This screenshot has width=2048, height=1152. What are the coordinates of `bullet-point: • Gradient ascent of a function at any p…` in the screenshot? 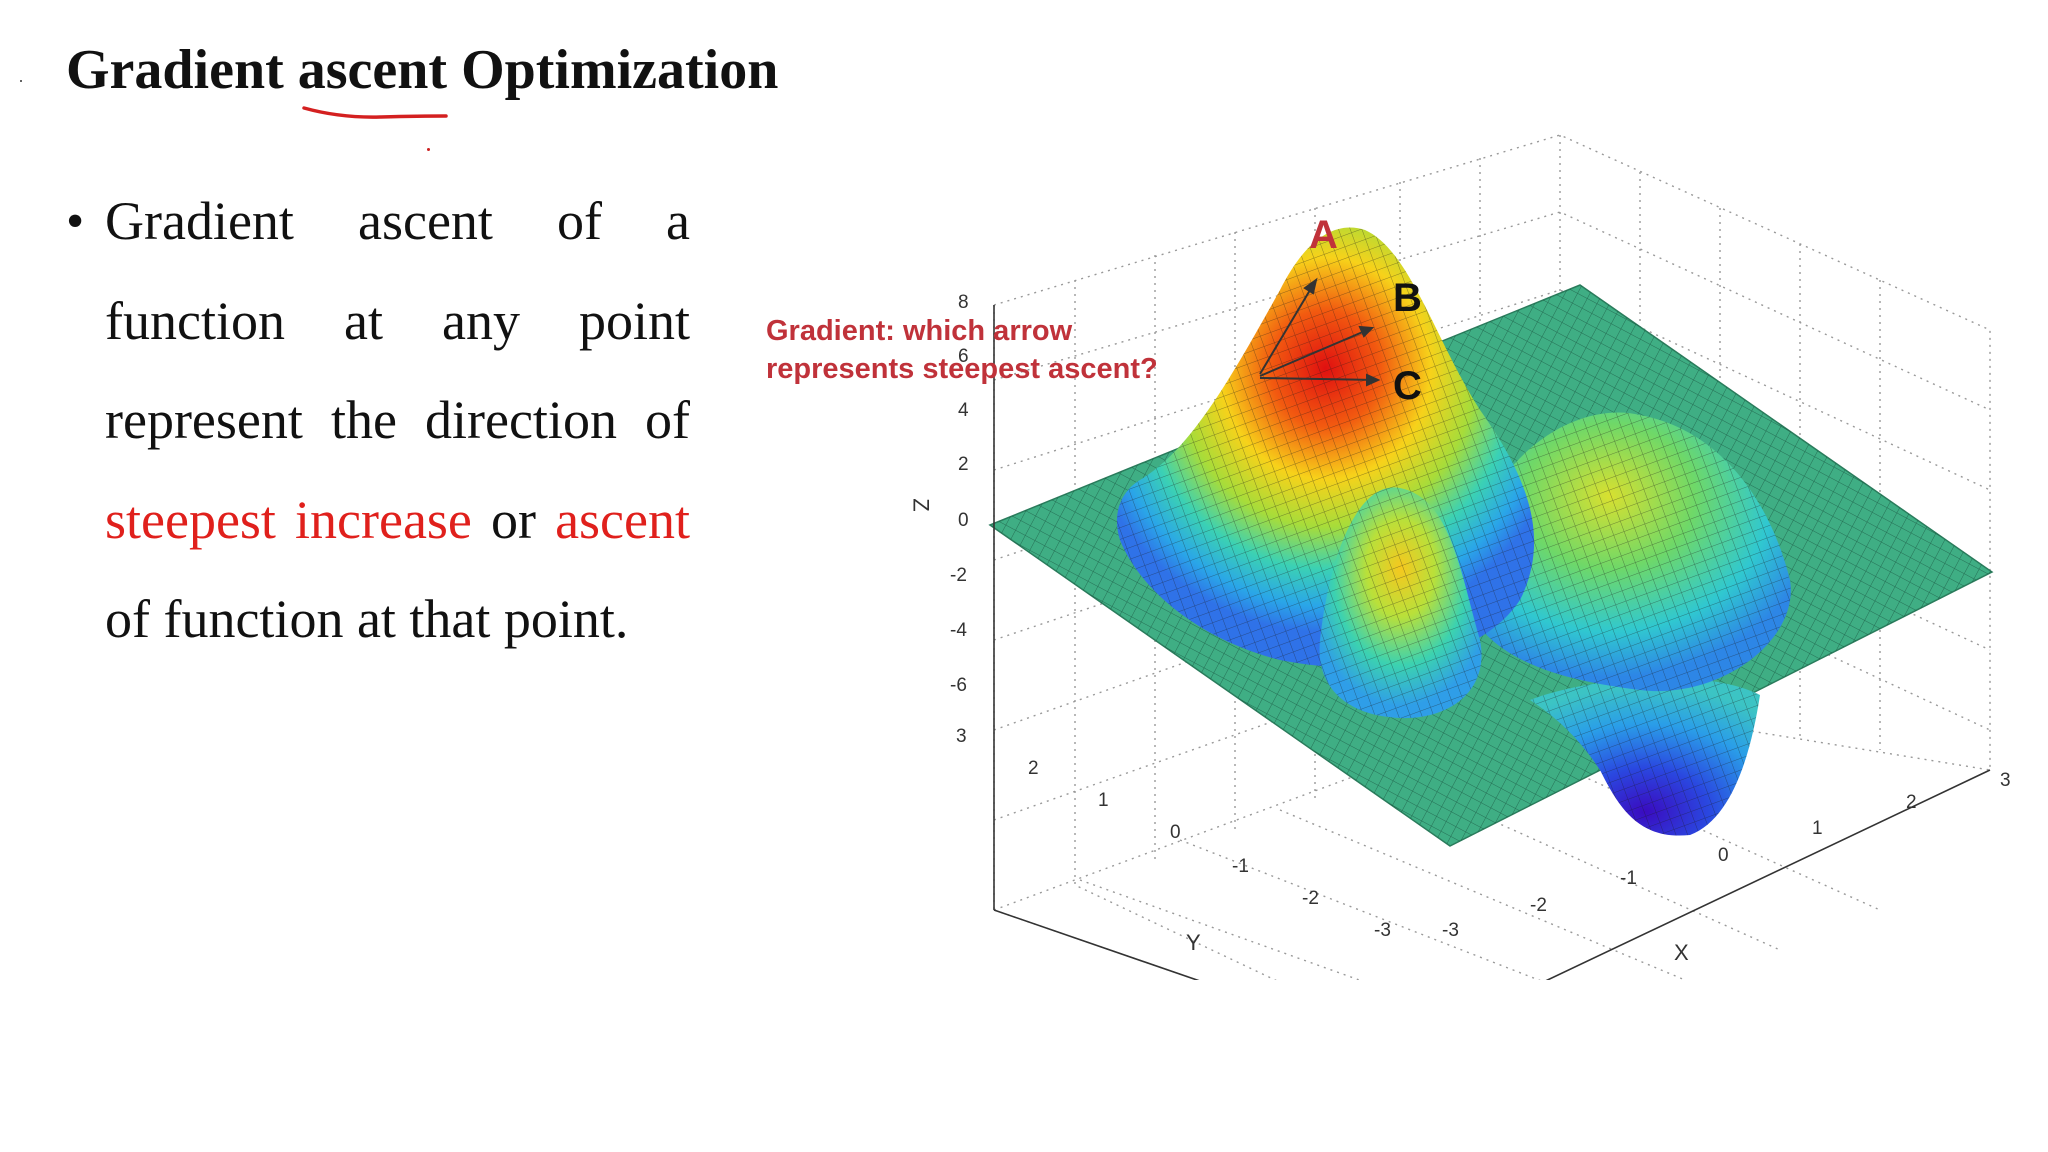 It's located at (378, 421).